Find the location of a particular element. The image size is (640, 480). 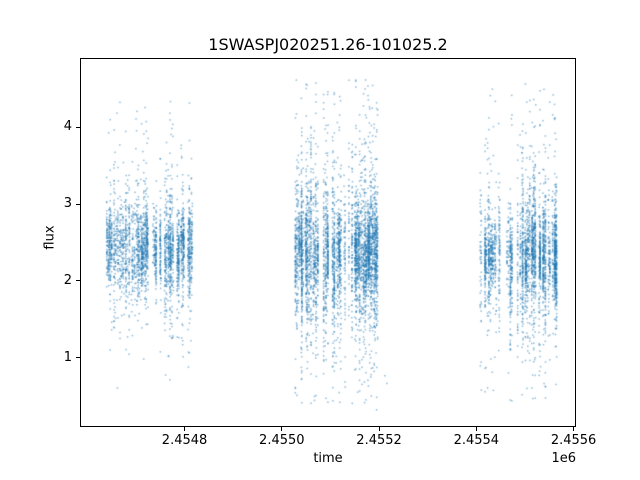

x-axis-offset-label: 1e6 is located at coordinates (563, 458).